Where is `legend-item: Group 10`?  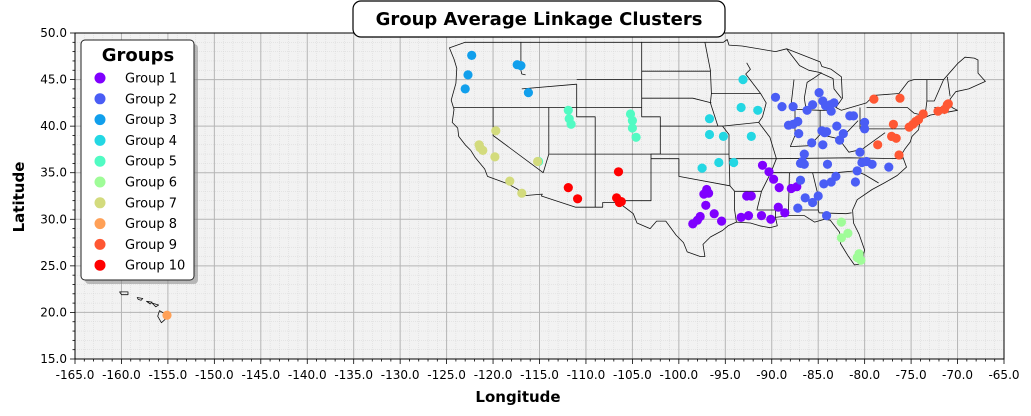
legend-item: Group 10 is located at coordinates (139, 266).